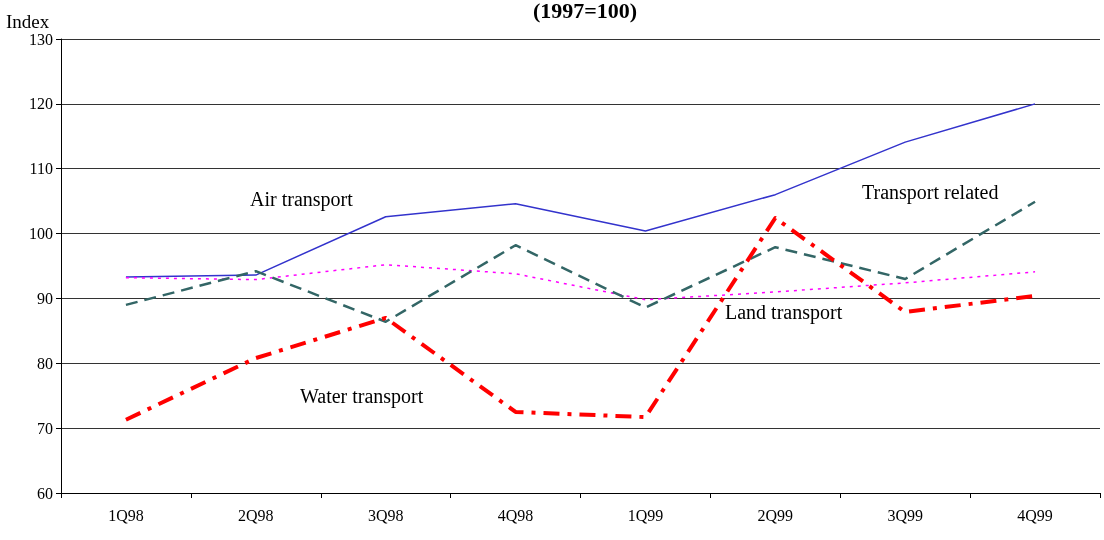 The image size is (1104, 540). I want to click on series-label: Air transport, so click(302, 199).